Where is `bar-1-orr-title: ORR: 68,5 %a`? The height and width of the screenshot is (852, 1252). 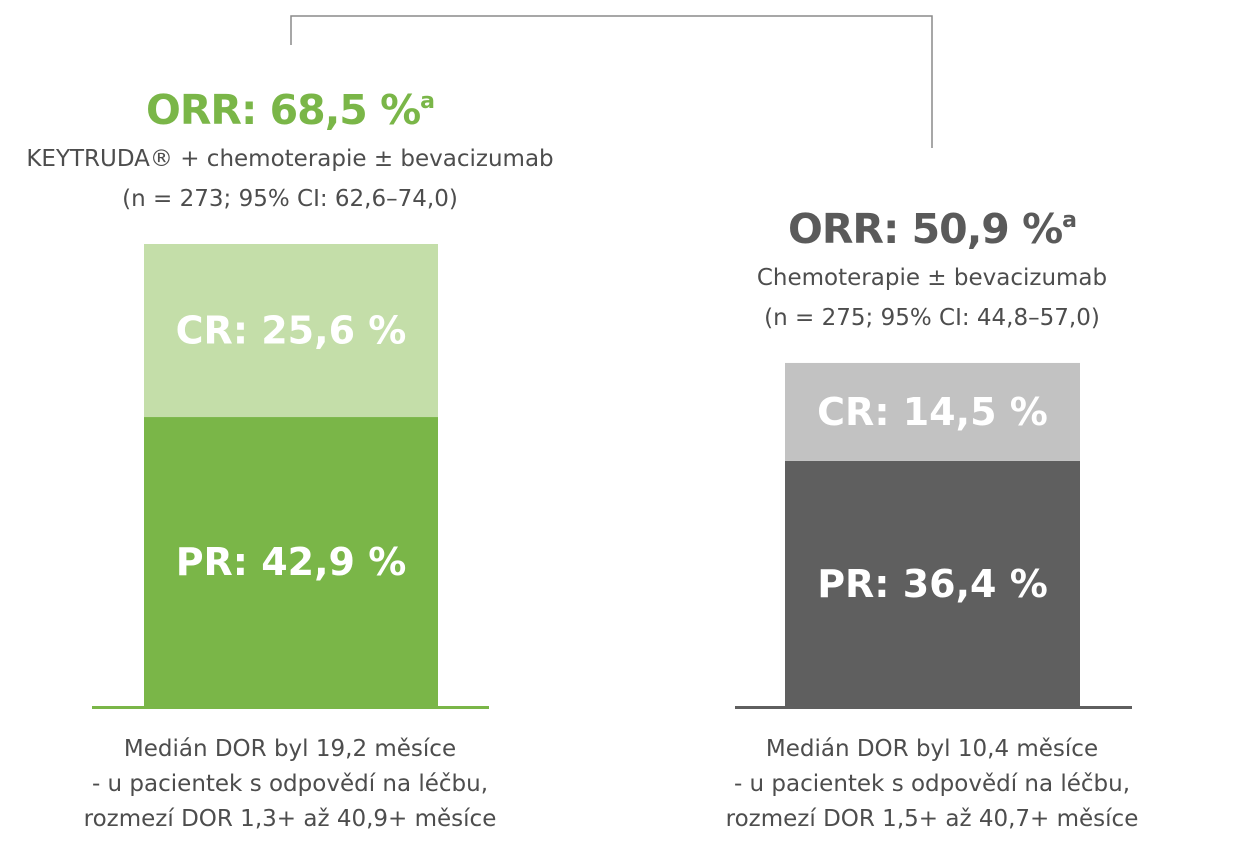 bar-1-orr-title: ORR: 68,5 %a is located at coordinates (290, 110).